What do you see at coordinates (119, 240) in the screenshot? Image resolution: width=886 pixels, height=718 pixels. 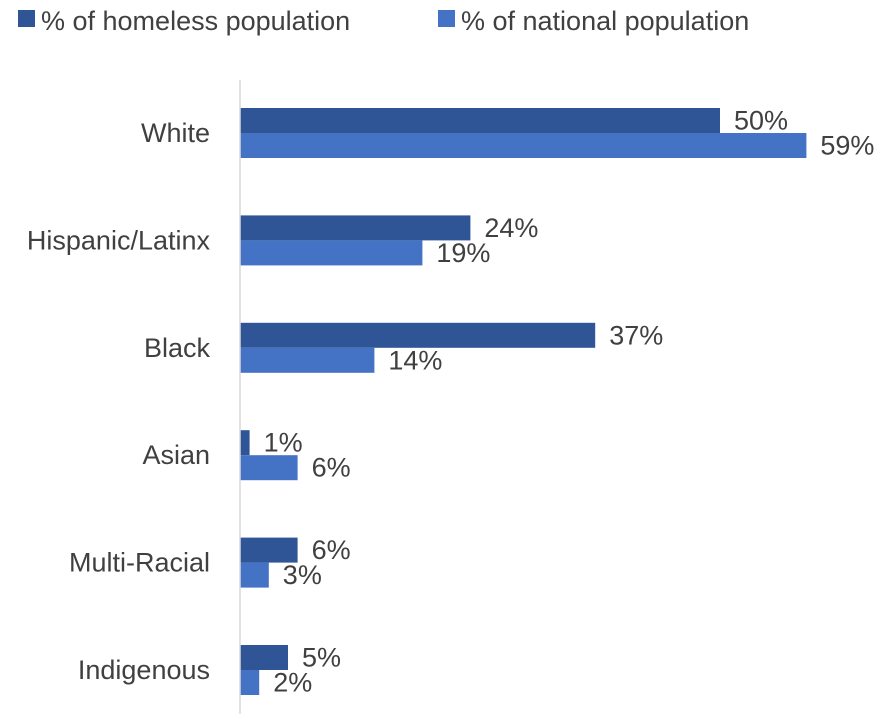 I see `category-label-hispanic-latinx: Hispanic/Latinx` at bounding box center [119, 240].